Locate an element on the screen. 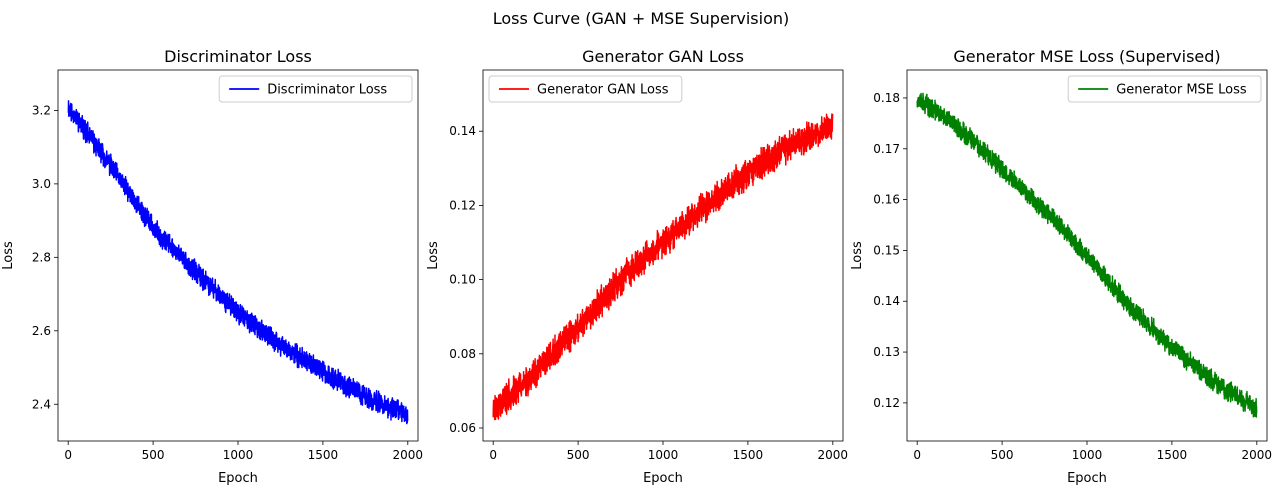 The height and width of the screenshot is (500, 1282). y-tick-label: 0.10 is located at coordinates (462, 280).